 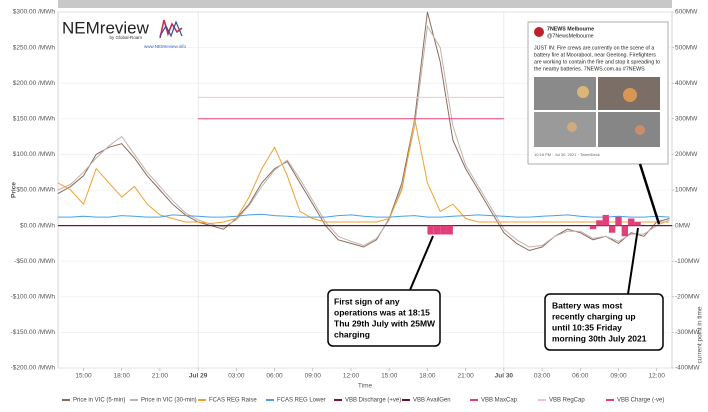 What do you see at coordinates (169, 401) in the screenshot?
I see `legend-label: Price in VIC (30-min)` at bounding box center [169, 401].